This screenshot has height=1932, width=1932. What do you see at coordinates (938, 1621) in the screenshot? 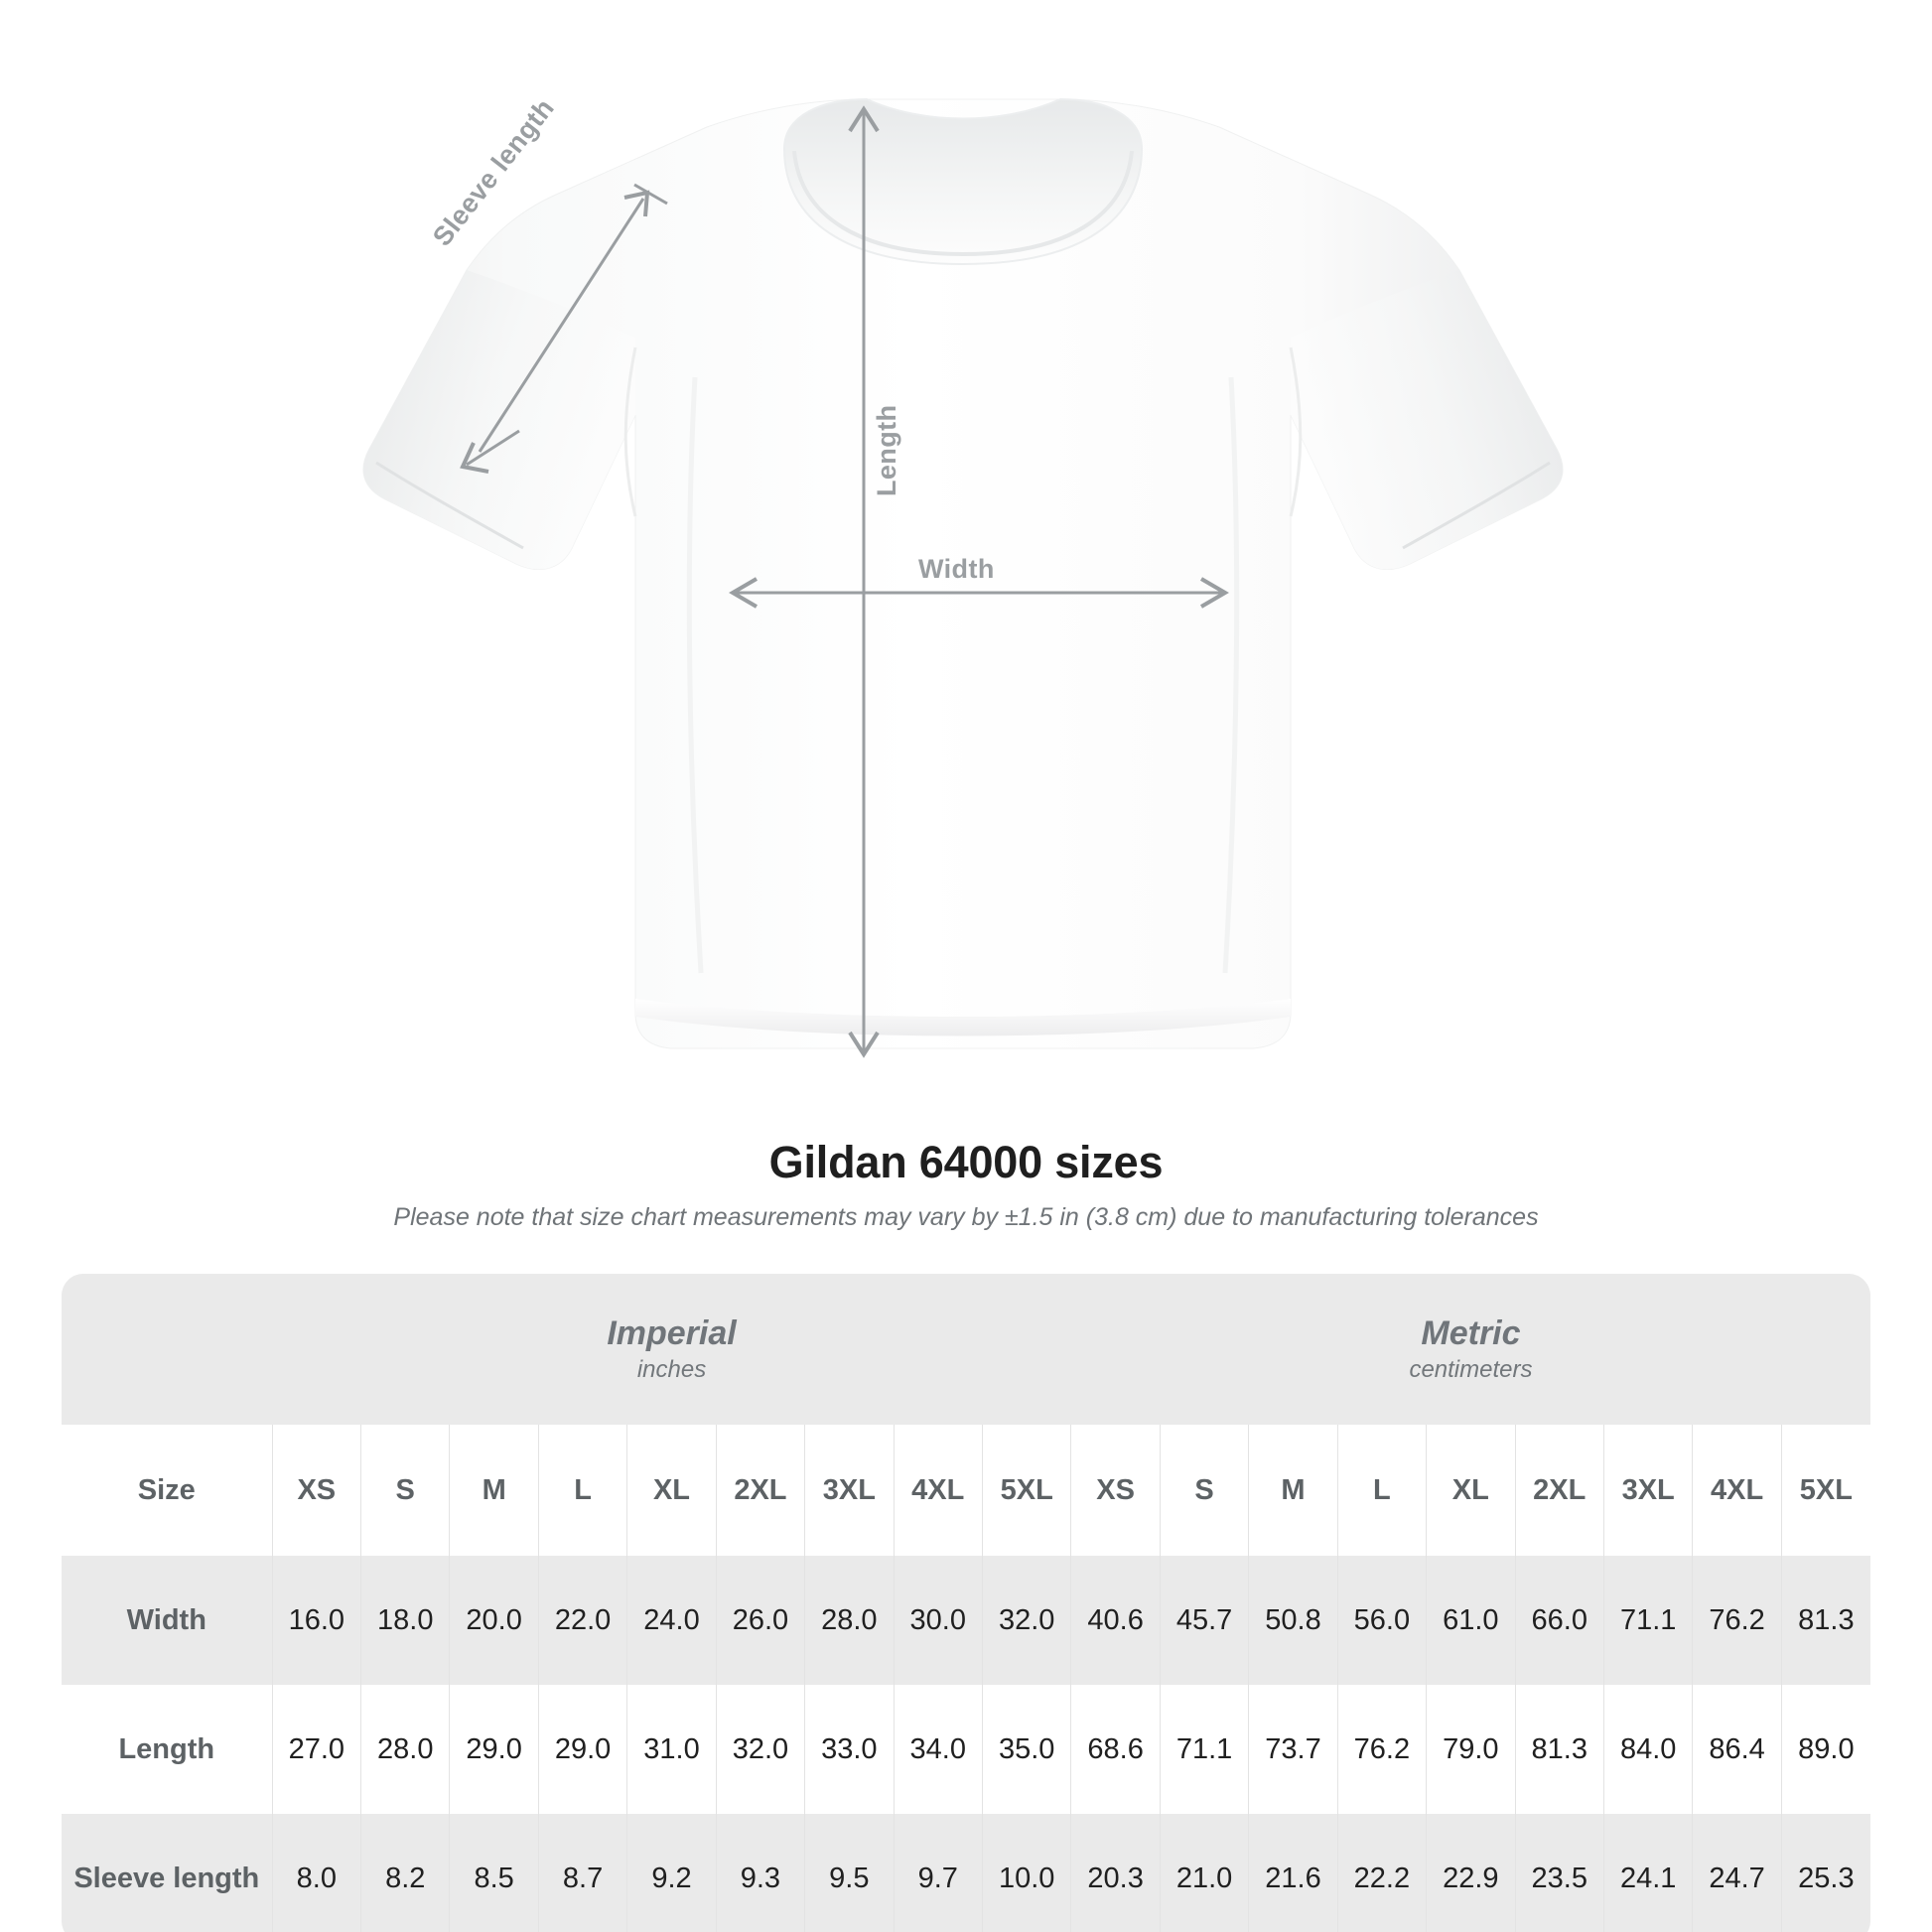
I see `measurement-cell: 30.0` at bounding box center [938, 1621].